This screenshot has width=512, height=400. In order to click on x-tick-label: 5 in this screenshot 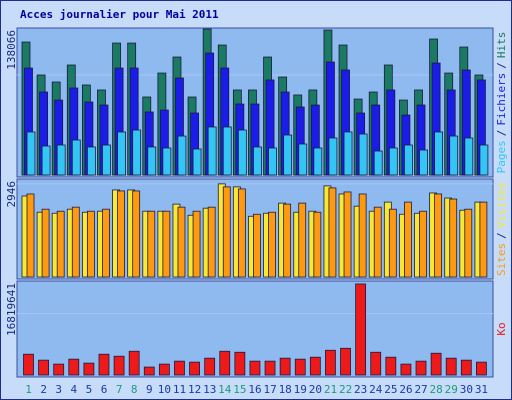, I will do `click(89, 389)`.